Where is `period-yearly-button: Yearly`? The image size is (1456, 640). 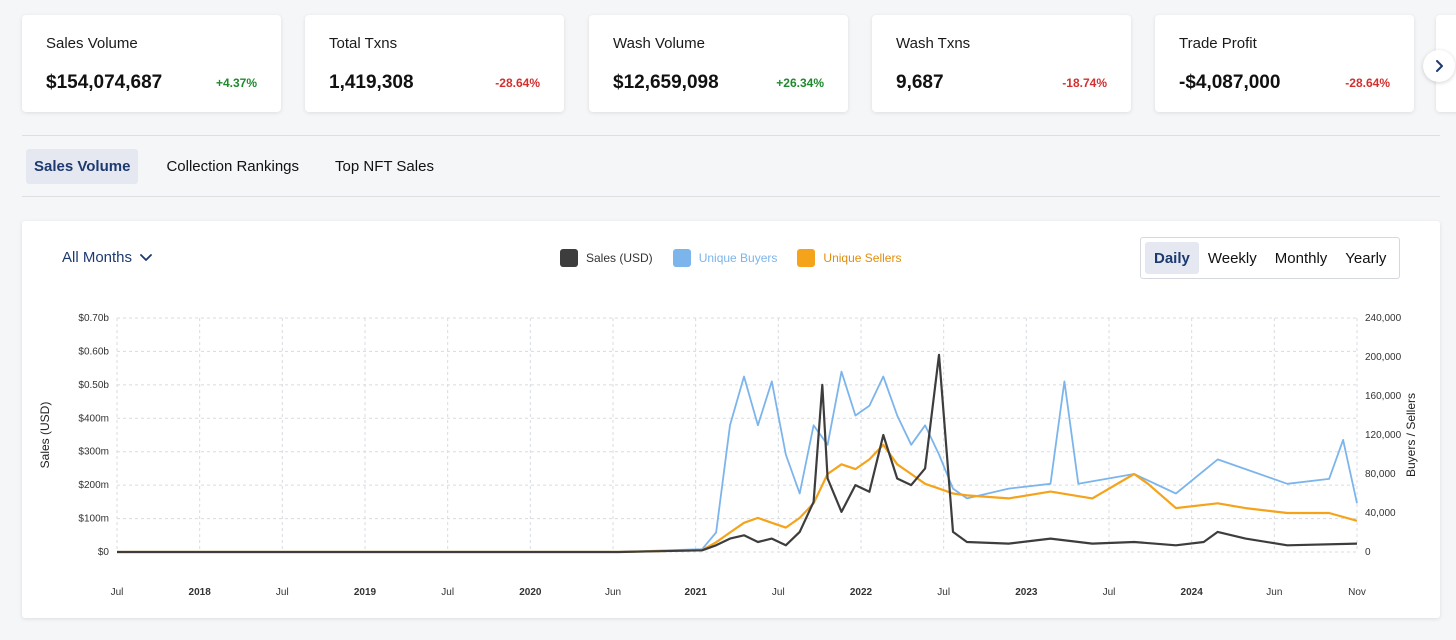
period-yearly-button: Yearly is located at coordinates (1366, 258).